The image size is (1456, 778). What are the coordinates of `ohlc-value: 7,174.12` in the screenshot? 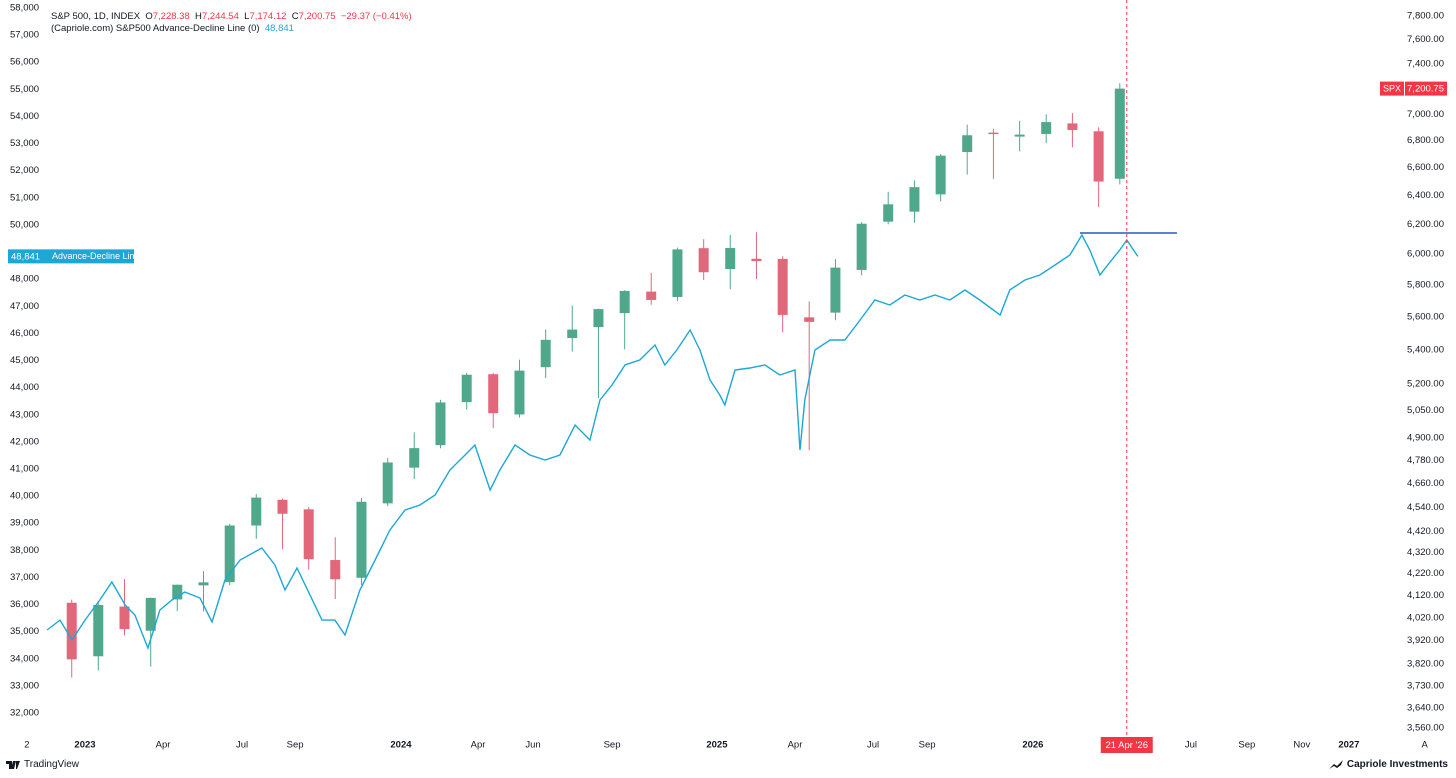 It's located at (268, 16).